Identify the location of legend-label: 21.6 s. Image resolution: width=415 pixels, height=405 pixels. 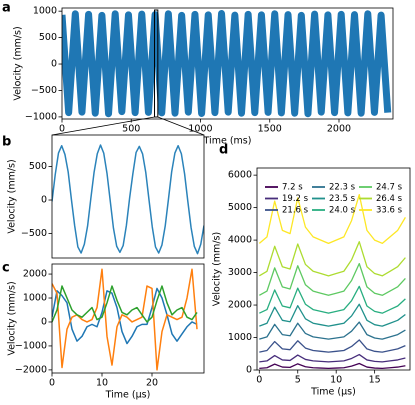
(295, 211).